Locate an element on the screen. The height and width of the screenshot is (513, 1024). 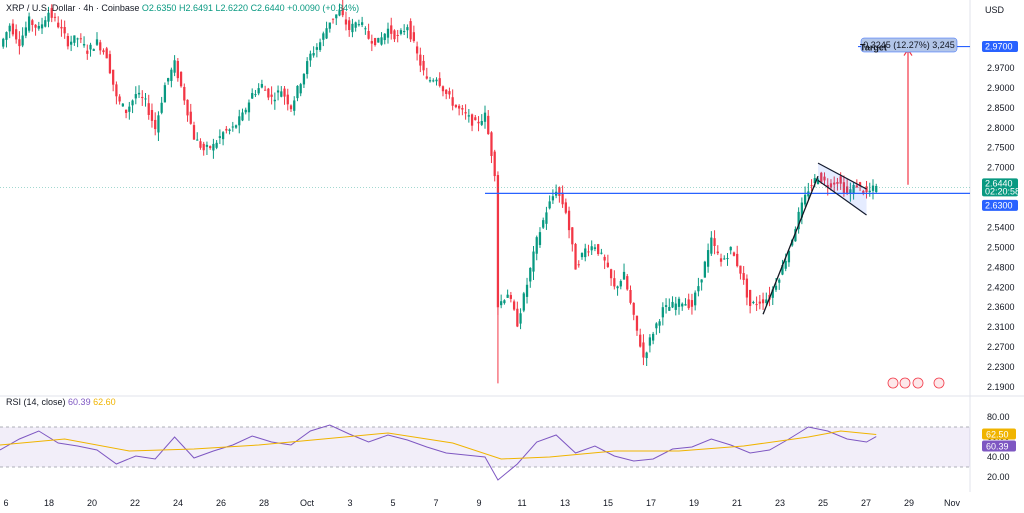
rsi-tick-label: 80.00 is located at coordinates (998, 417).